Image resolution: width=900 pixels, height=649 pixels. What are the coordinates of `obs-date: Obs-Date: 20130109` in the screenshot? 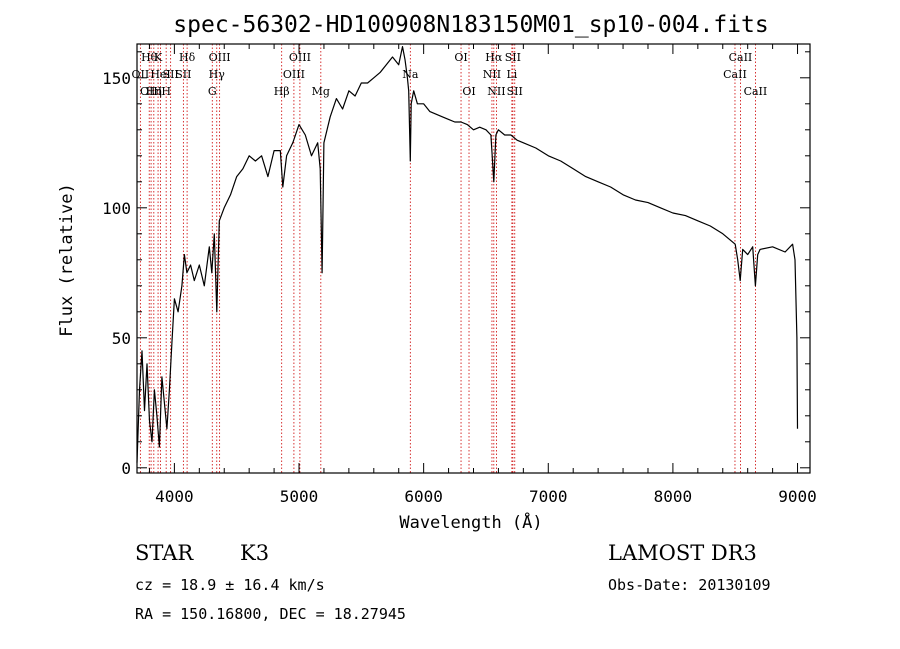 It's located at (689, 585).